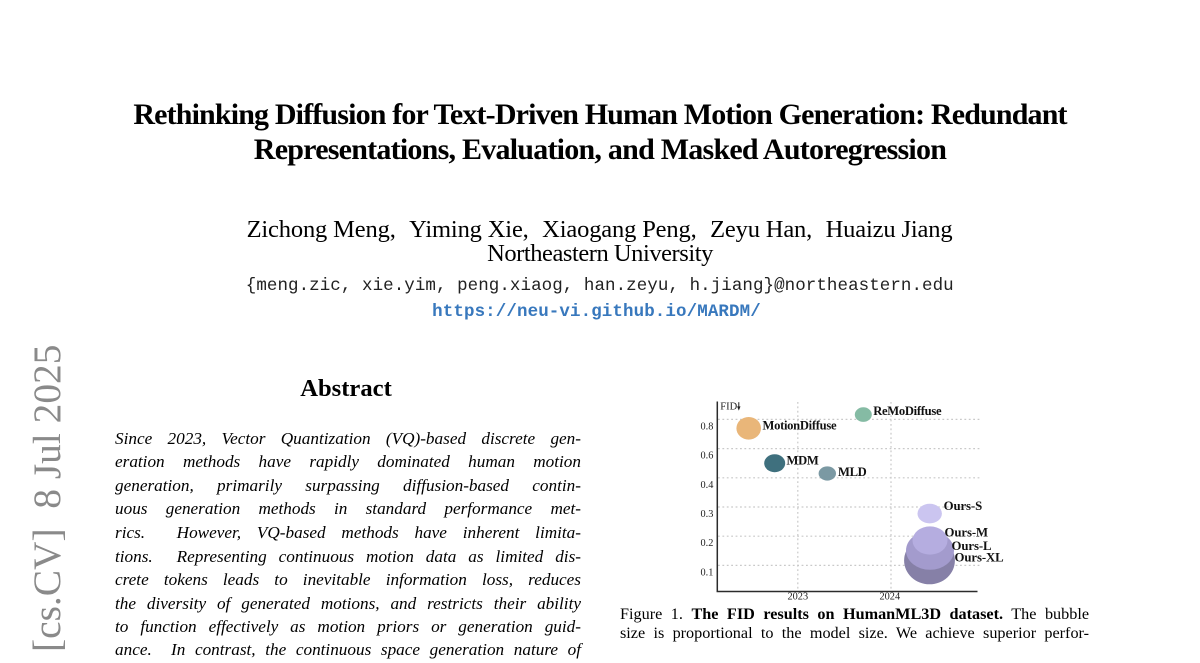 The image size is (1200, 663). What do you see at coordinates (707, 543) in the screenshot?
I see `svg-text: 0.2` at bounding box center [707, 543].